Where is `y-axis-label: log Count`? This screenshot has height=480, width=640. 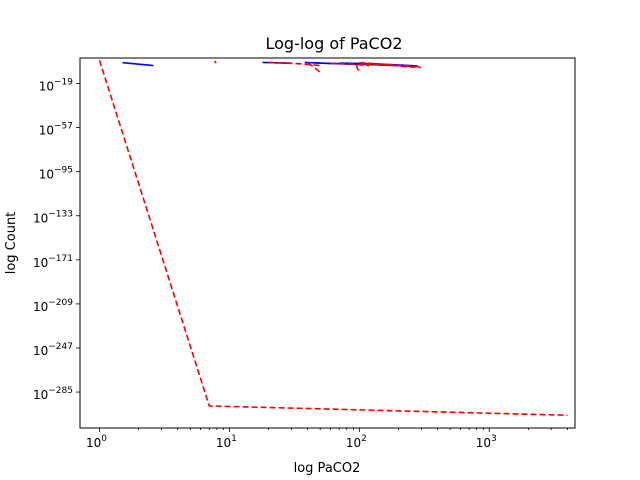
y-axis-label: log Count is located at coordinates (11, 243).